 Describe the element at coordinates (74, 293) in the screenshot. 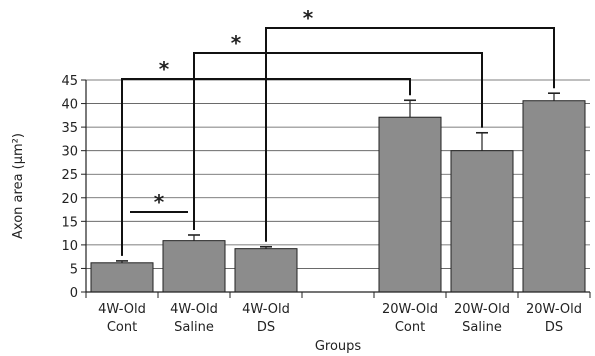

I see `y-tick-label: 0` at that location.